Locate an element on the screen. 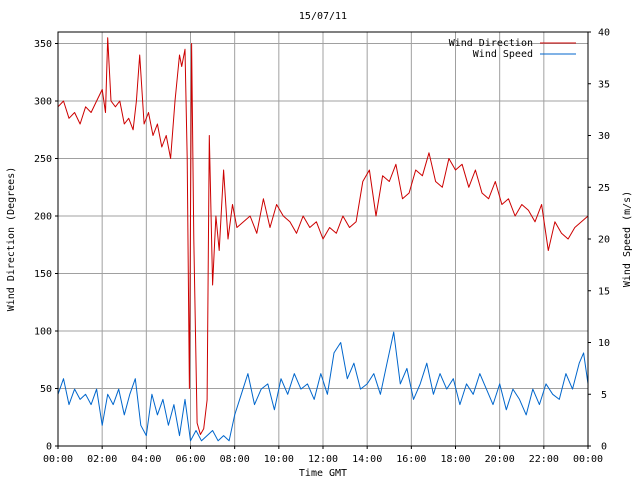  y-axis-label-right: Wind Speed (m/s) is located at coordinates (627, 239).